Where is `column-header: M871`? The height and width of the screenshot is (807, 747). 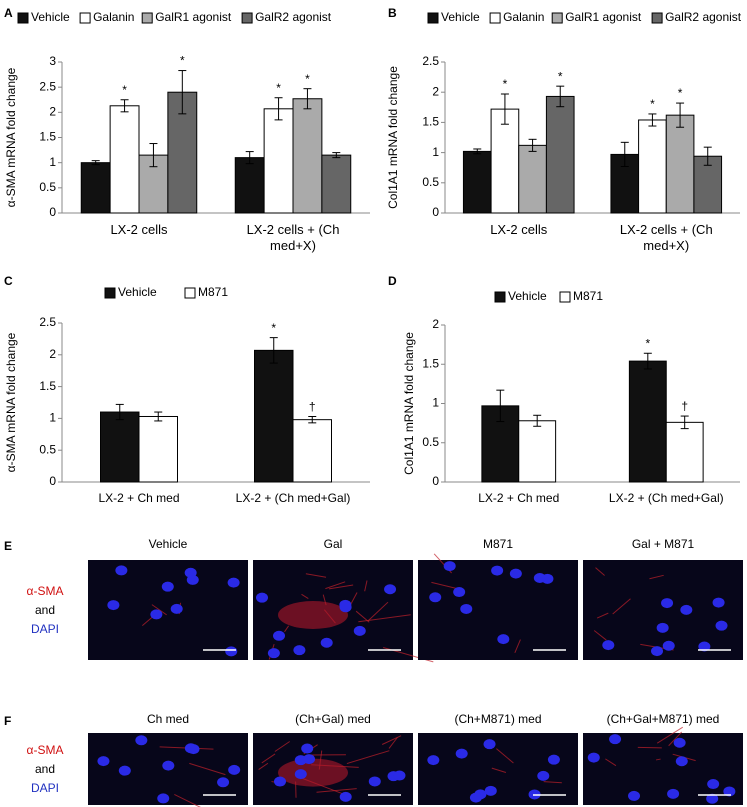
column-header: M871 is located at coordinates (498, 544).